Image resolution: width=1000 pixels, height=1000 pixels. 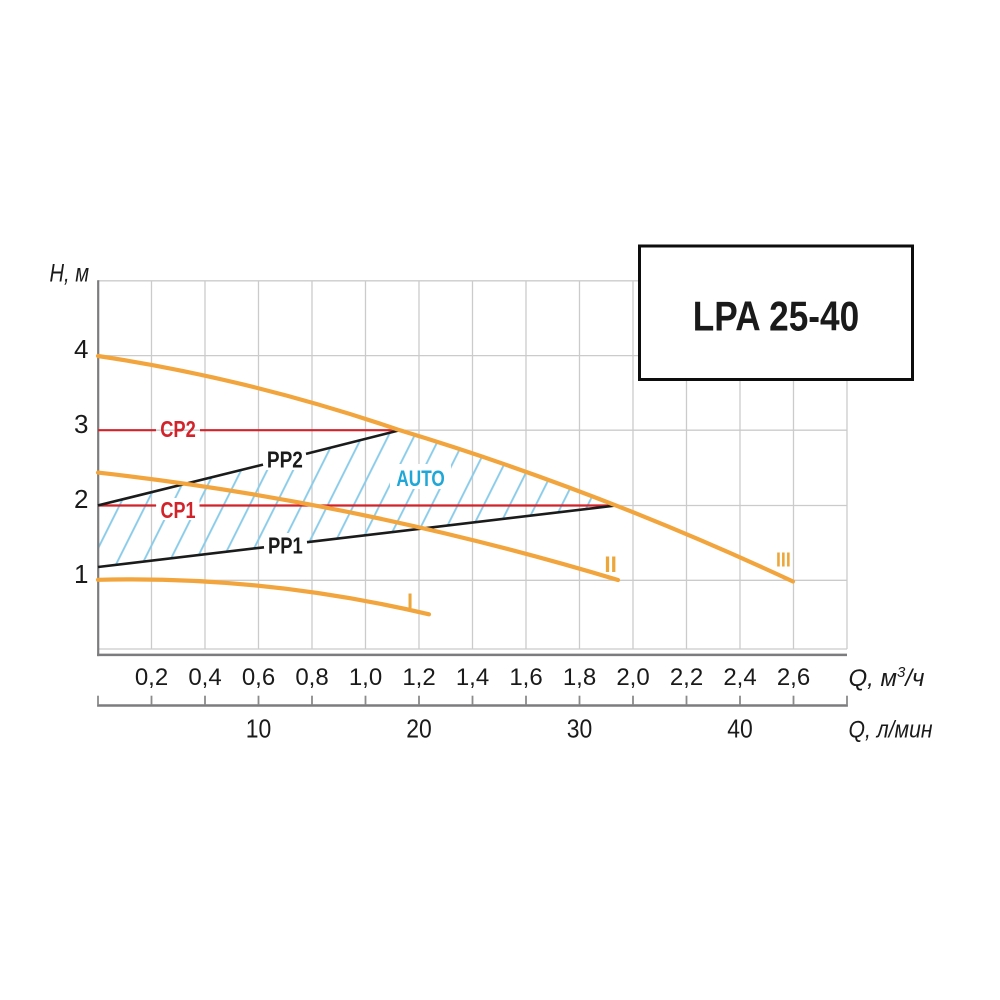 I want to click on svg-text: I, so click(x=410, y=601).